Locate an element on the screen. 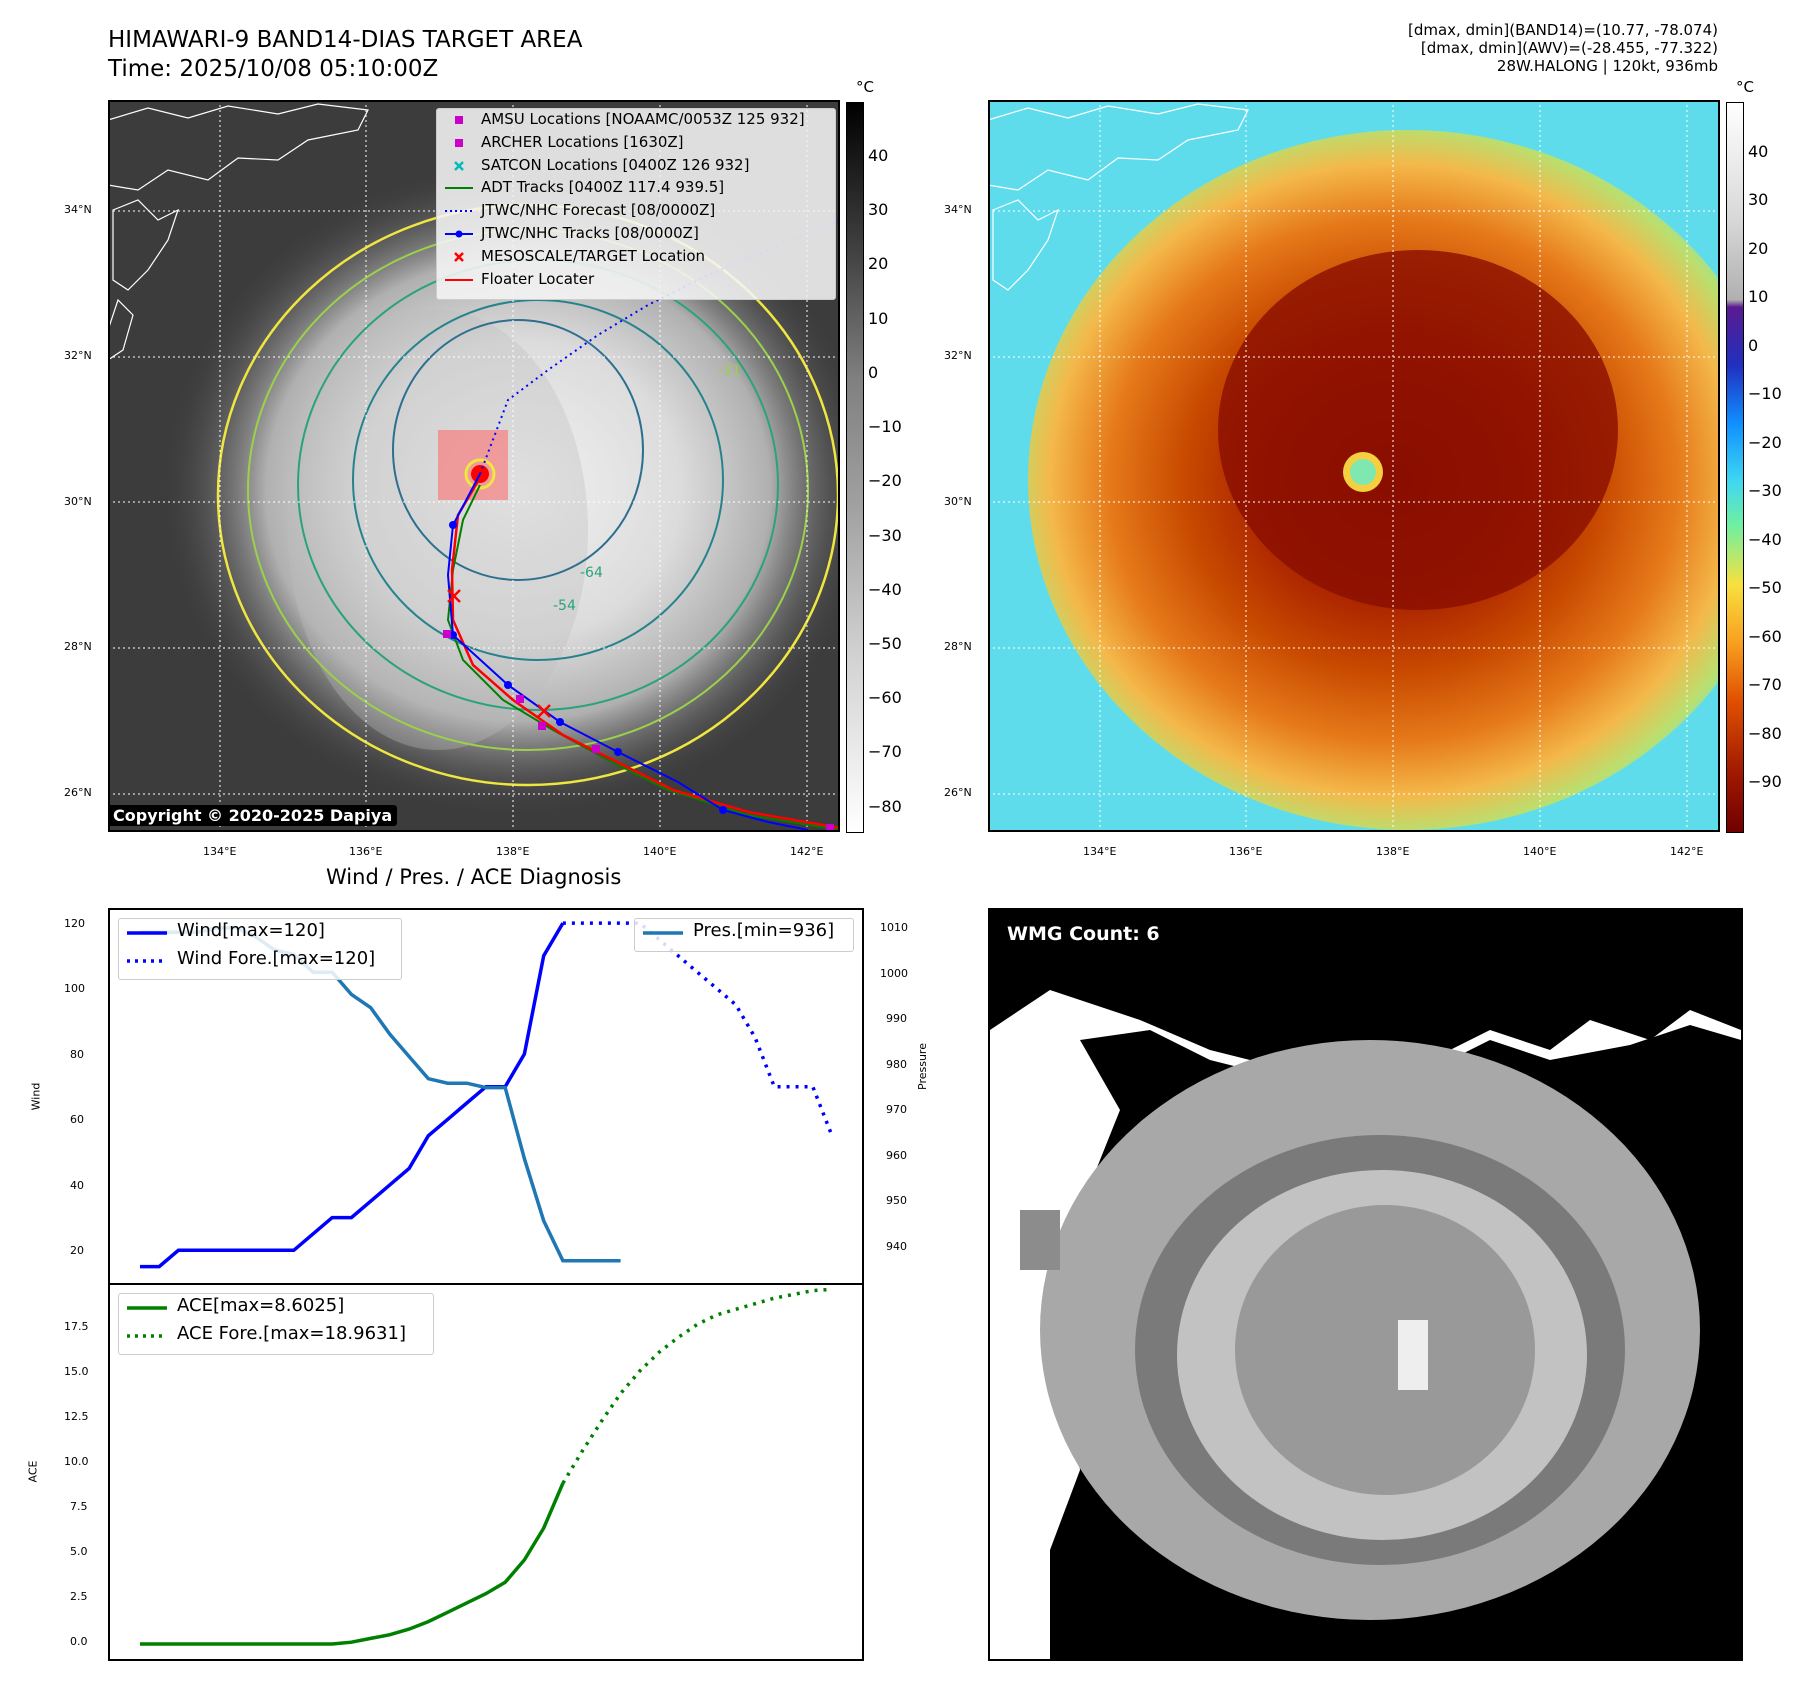 The image size is (1801, 1690). legend-item-archer: ARCHER Locations [1630Z] is located at coordinates (636, 143).